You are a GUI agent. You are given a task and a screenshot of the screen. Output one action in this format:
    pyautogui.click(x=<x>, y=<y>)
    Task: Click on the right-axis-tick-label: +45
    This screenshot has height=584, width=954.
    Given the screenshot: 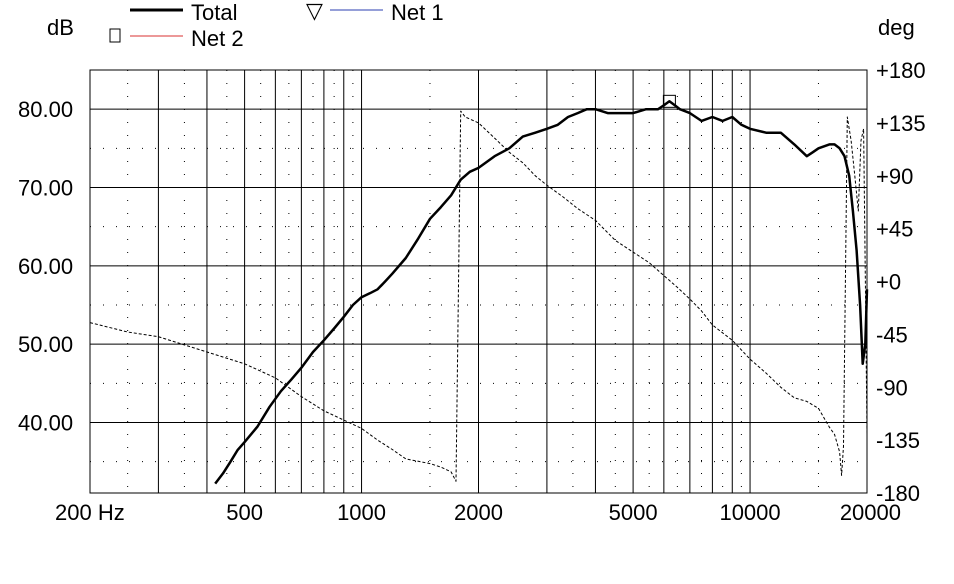 What is the action you would take?
    pyautogui.click(x=894, y=229)
    